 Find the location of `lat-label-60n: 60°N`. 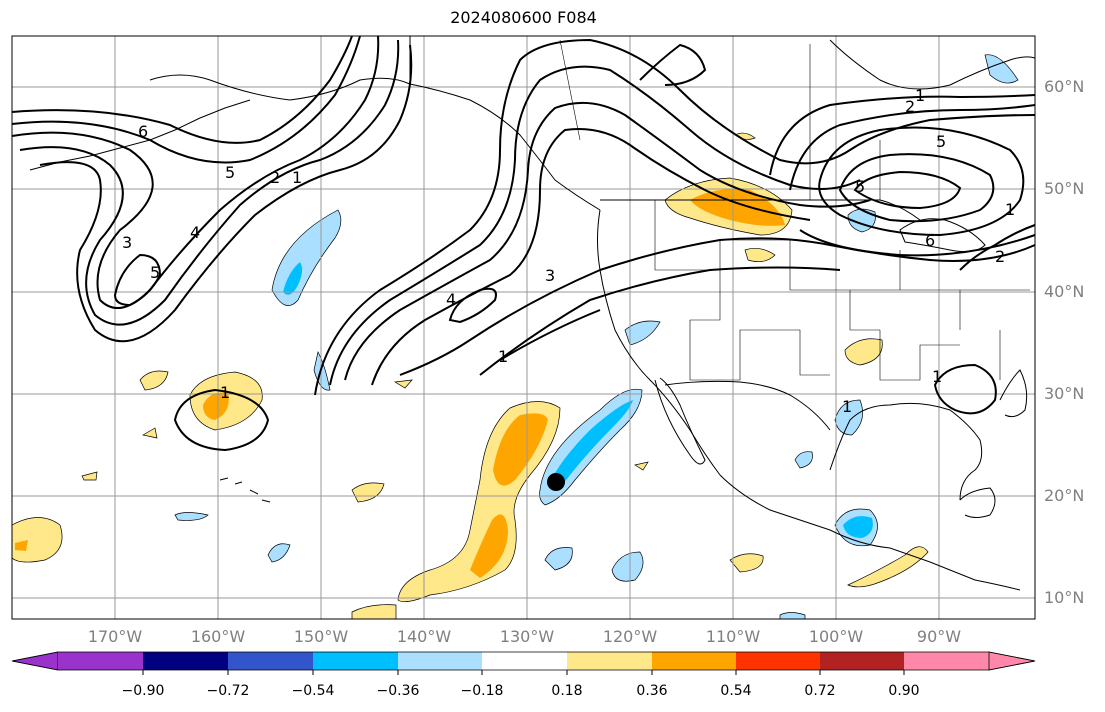

lat-label-60n: 60°N is located at coordinates (1064, 86).